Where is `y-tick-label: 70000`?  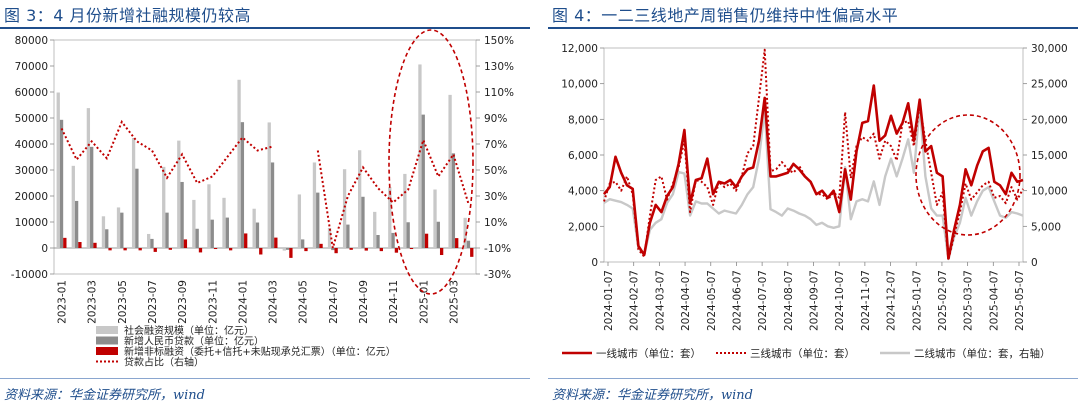
y-tick-label: 70000 is located at coordinates (31, 67).